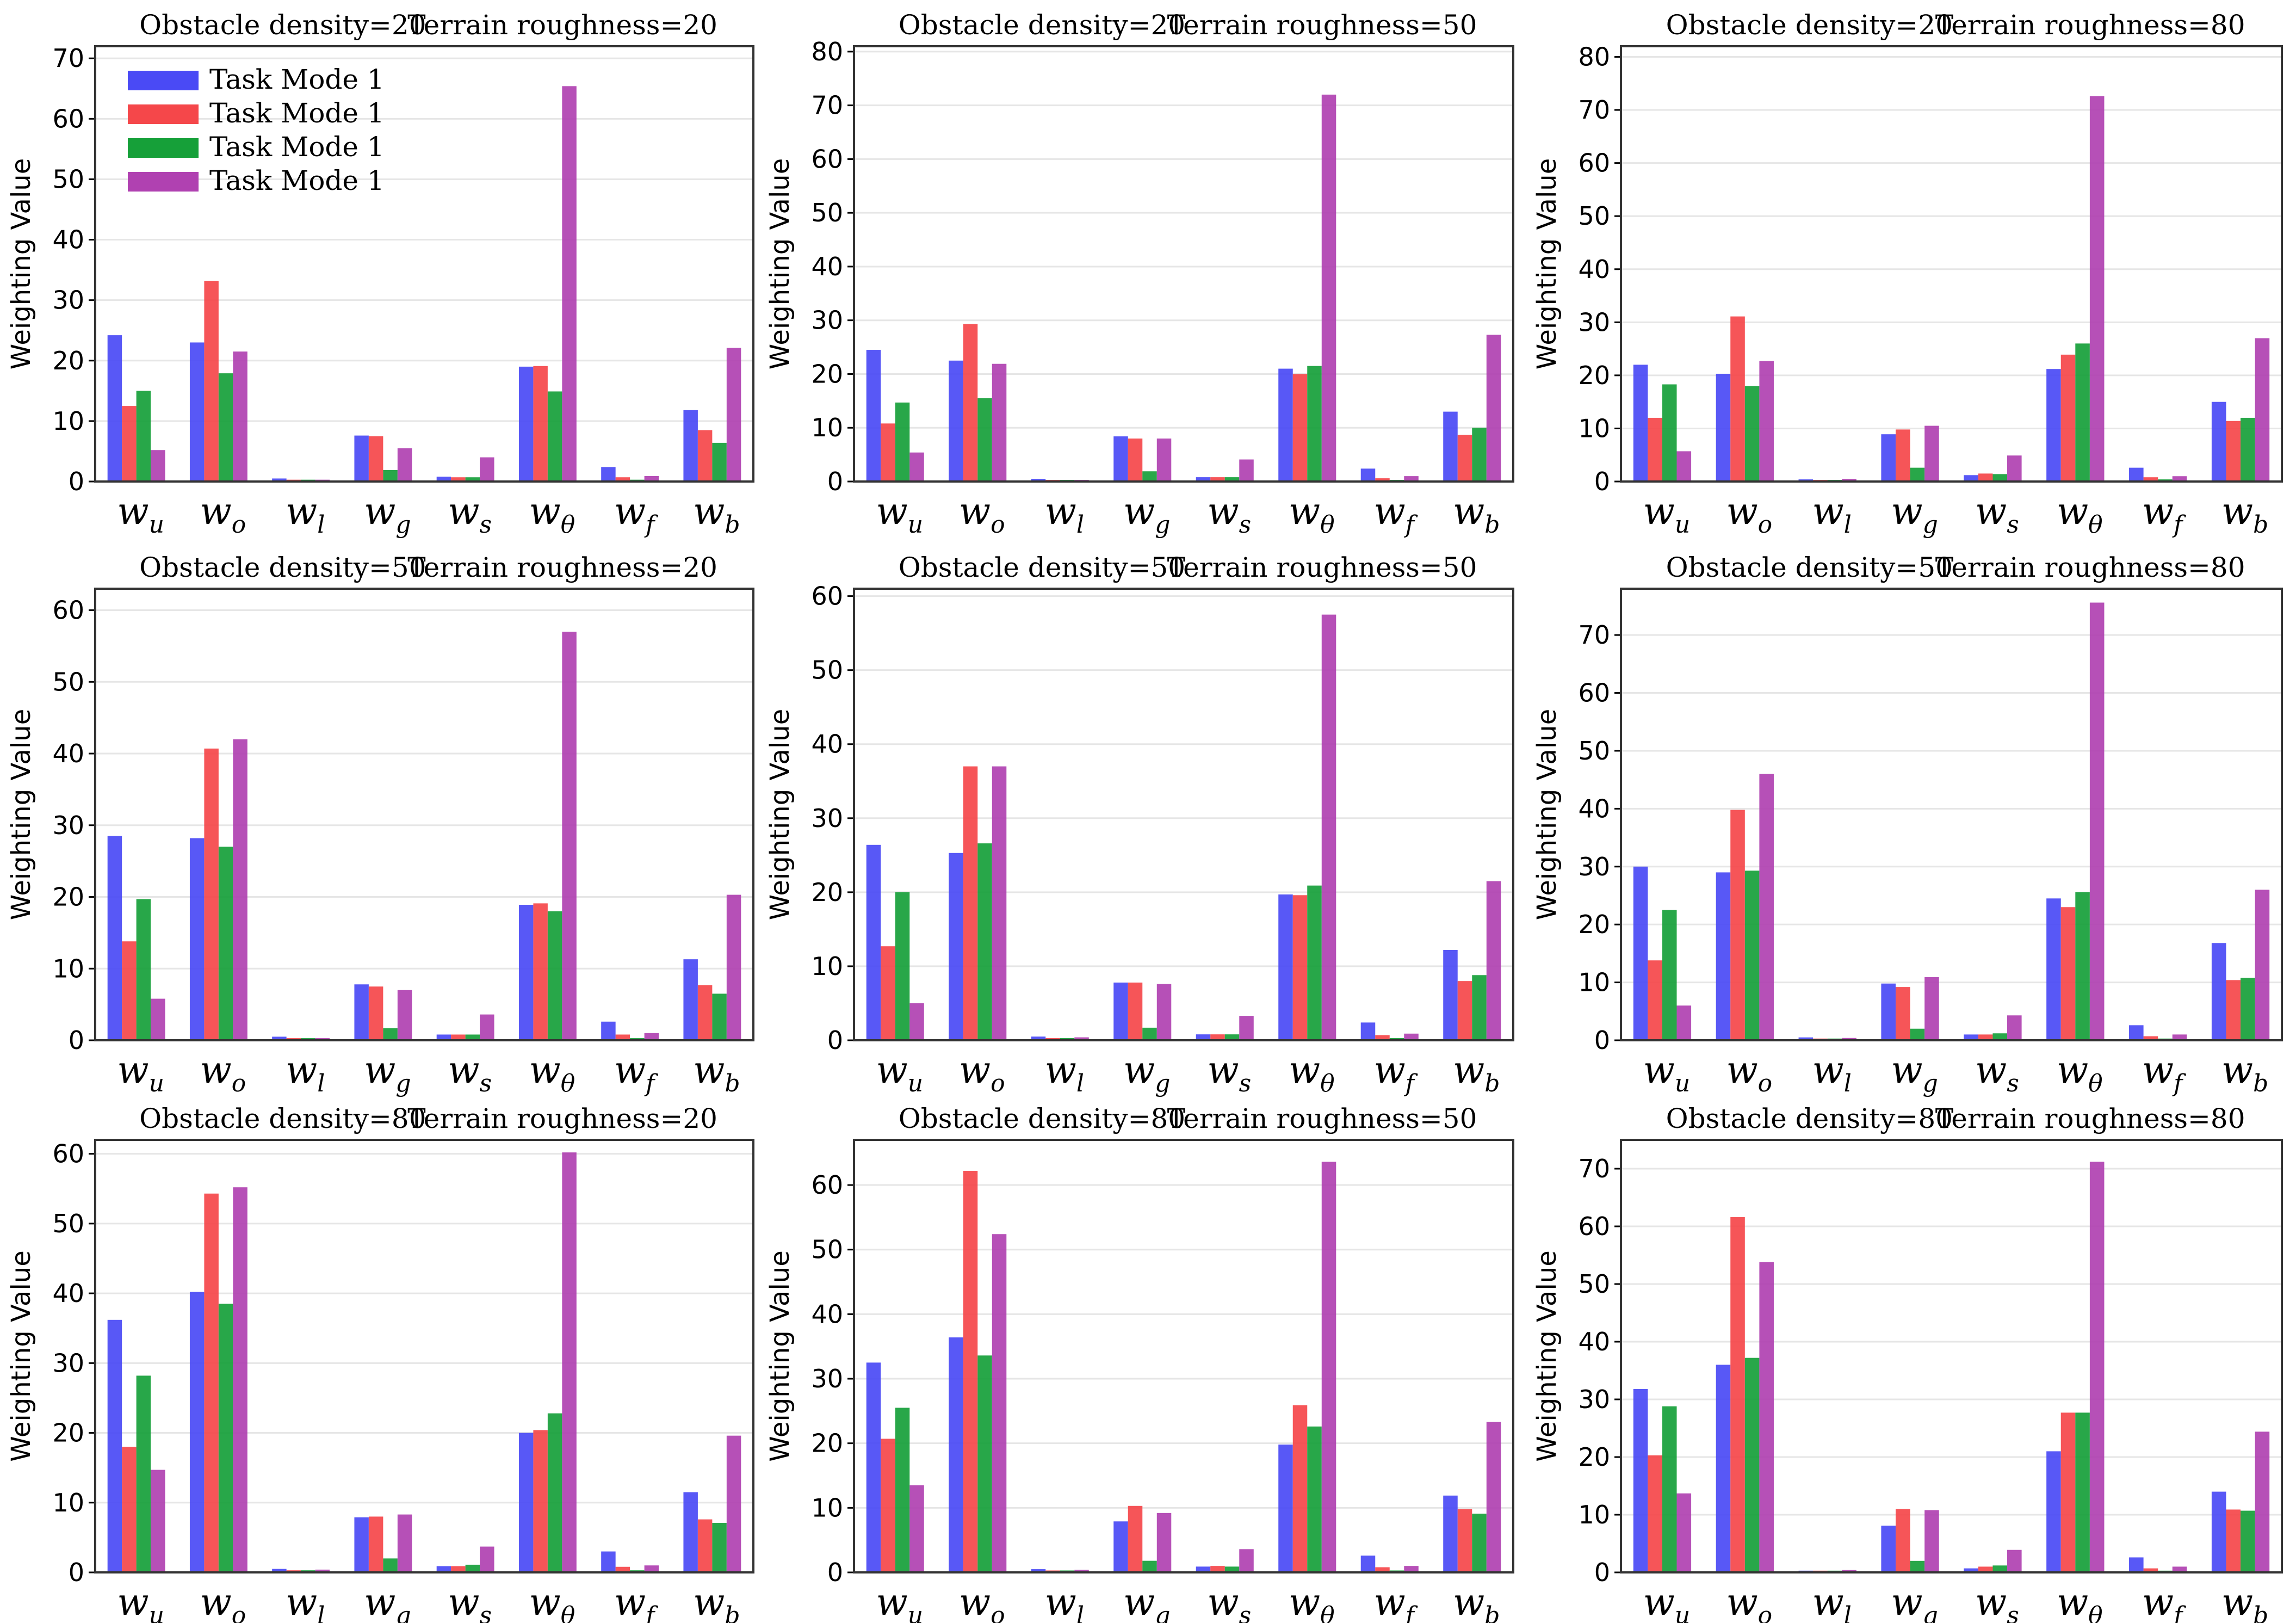 This screenshot has height=1623, width=2296. I want to click on bar-s2-ws, so click(458, 1037).